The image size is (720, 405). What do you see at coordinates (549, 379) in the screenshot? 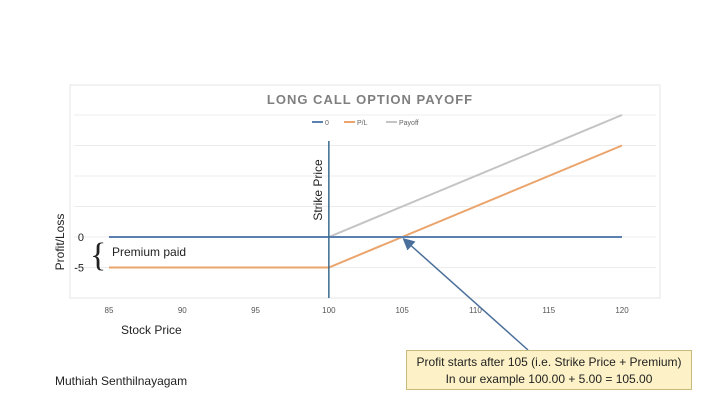
I see `callout-line-2: In our example 100.00 + 5.00 = 105.00` at bounding box center [549, 379].